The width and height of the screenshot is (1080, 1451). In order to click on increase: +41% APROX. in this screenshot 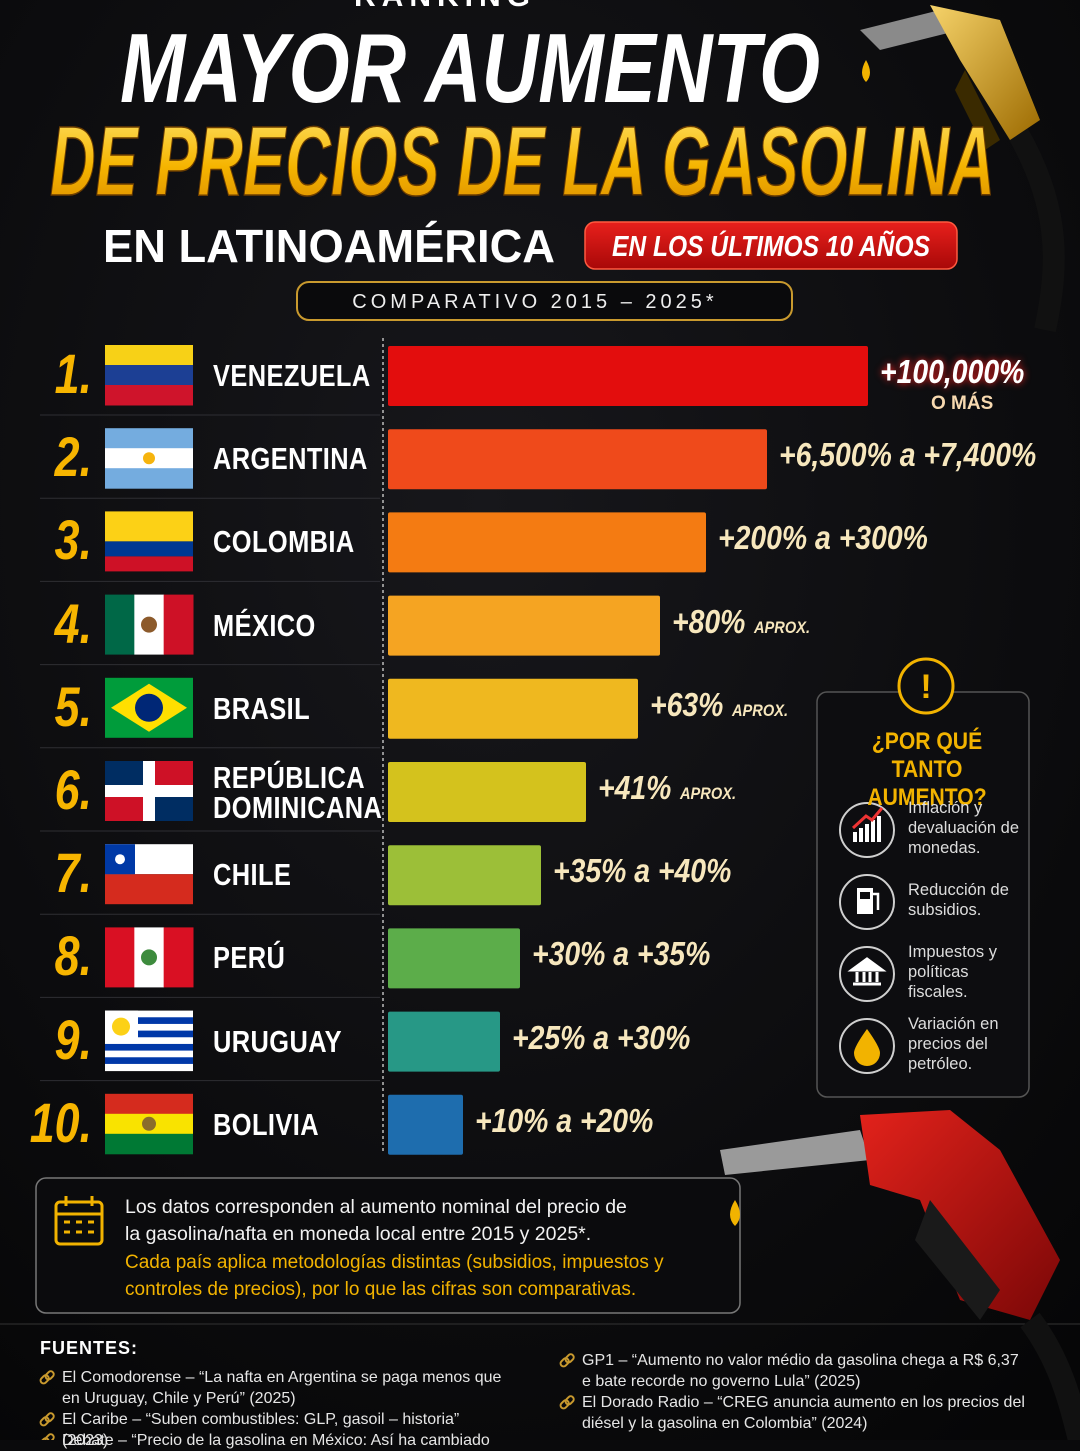, I will do `click(667, 788)`.